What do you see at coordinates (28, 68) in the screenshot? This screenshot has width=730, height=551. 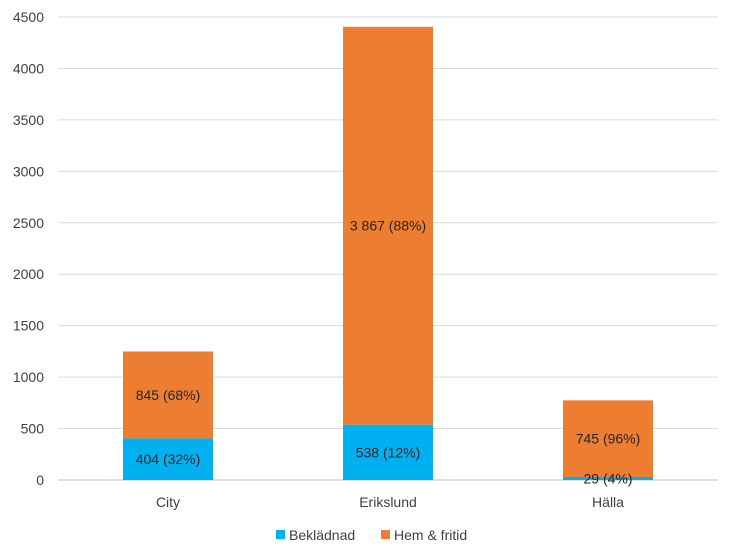 I see `y-tick-label: 4000` at bounding box center [28, 68].